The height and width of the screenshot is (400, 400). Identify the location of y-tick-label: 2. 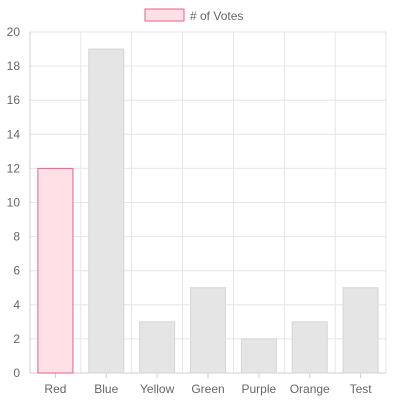
(16, 339).